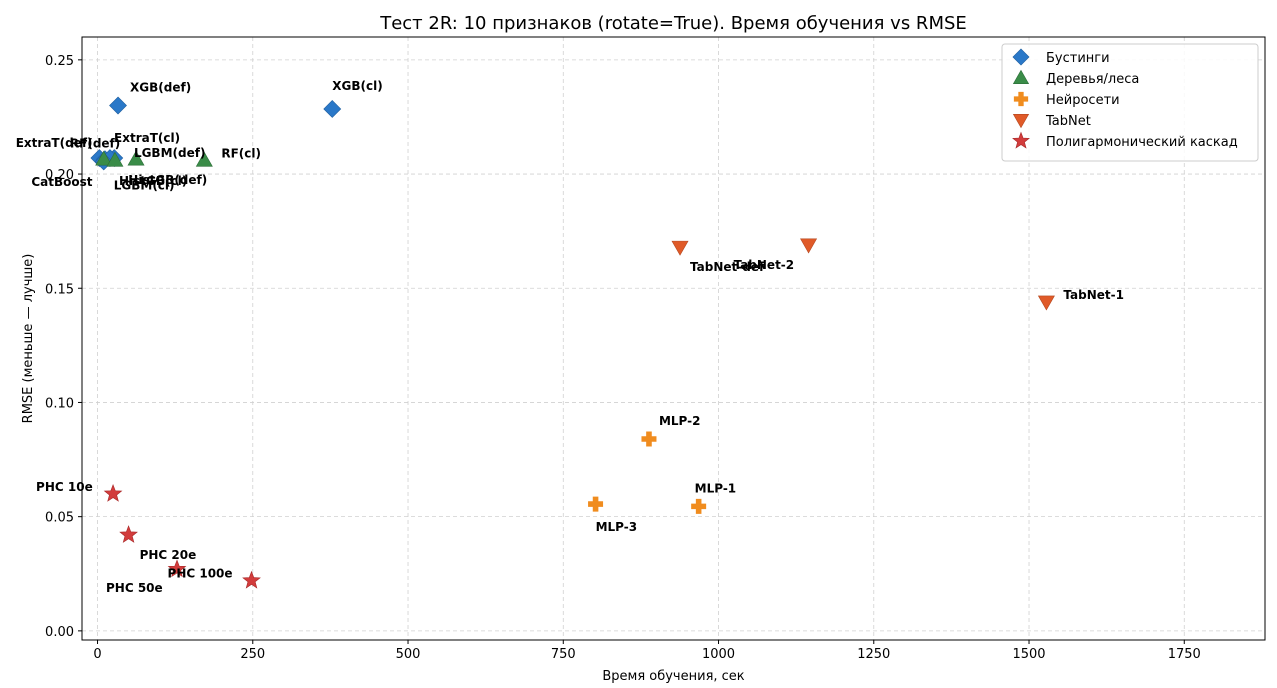 The width and height of the screenshot is (1277, 688). I want to click on point-label: HistGB(def), so click(167, 180).